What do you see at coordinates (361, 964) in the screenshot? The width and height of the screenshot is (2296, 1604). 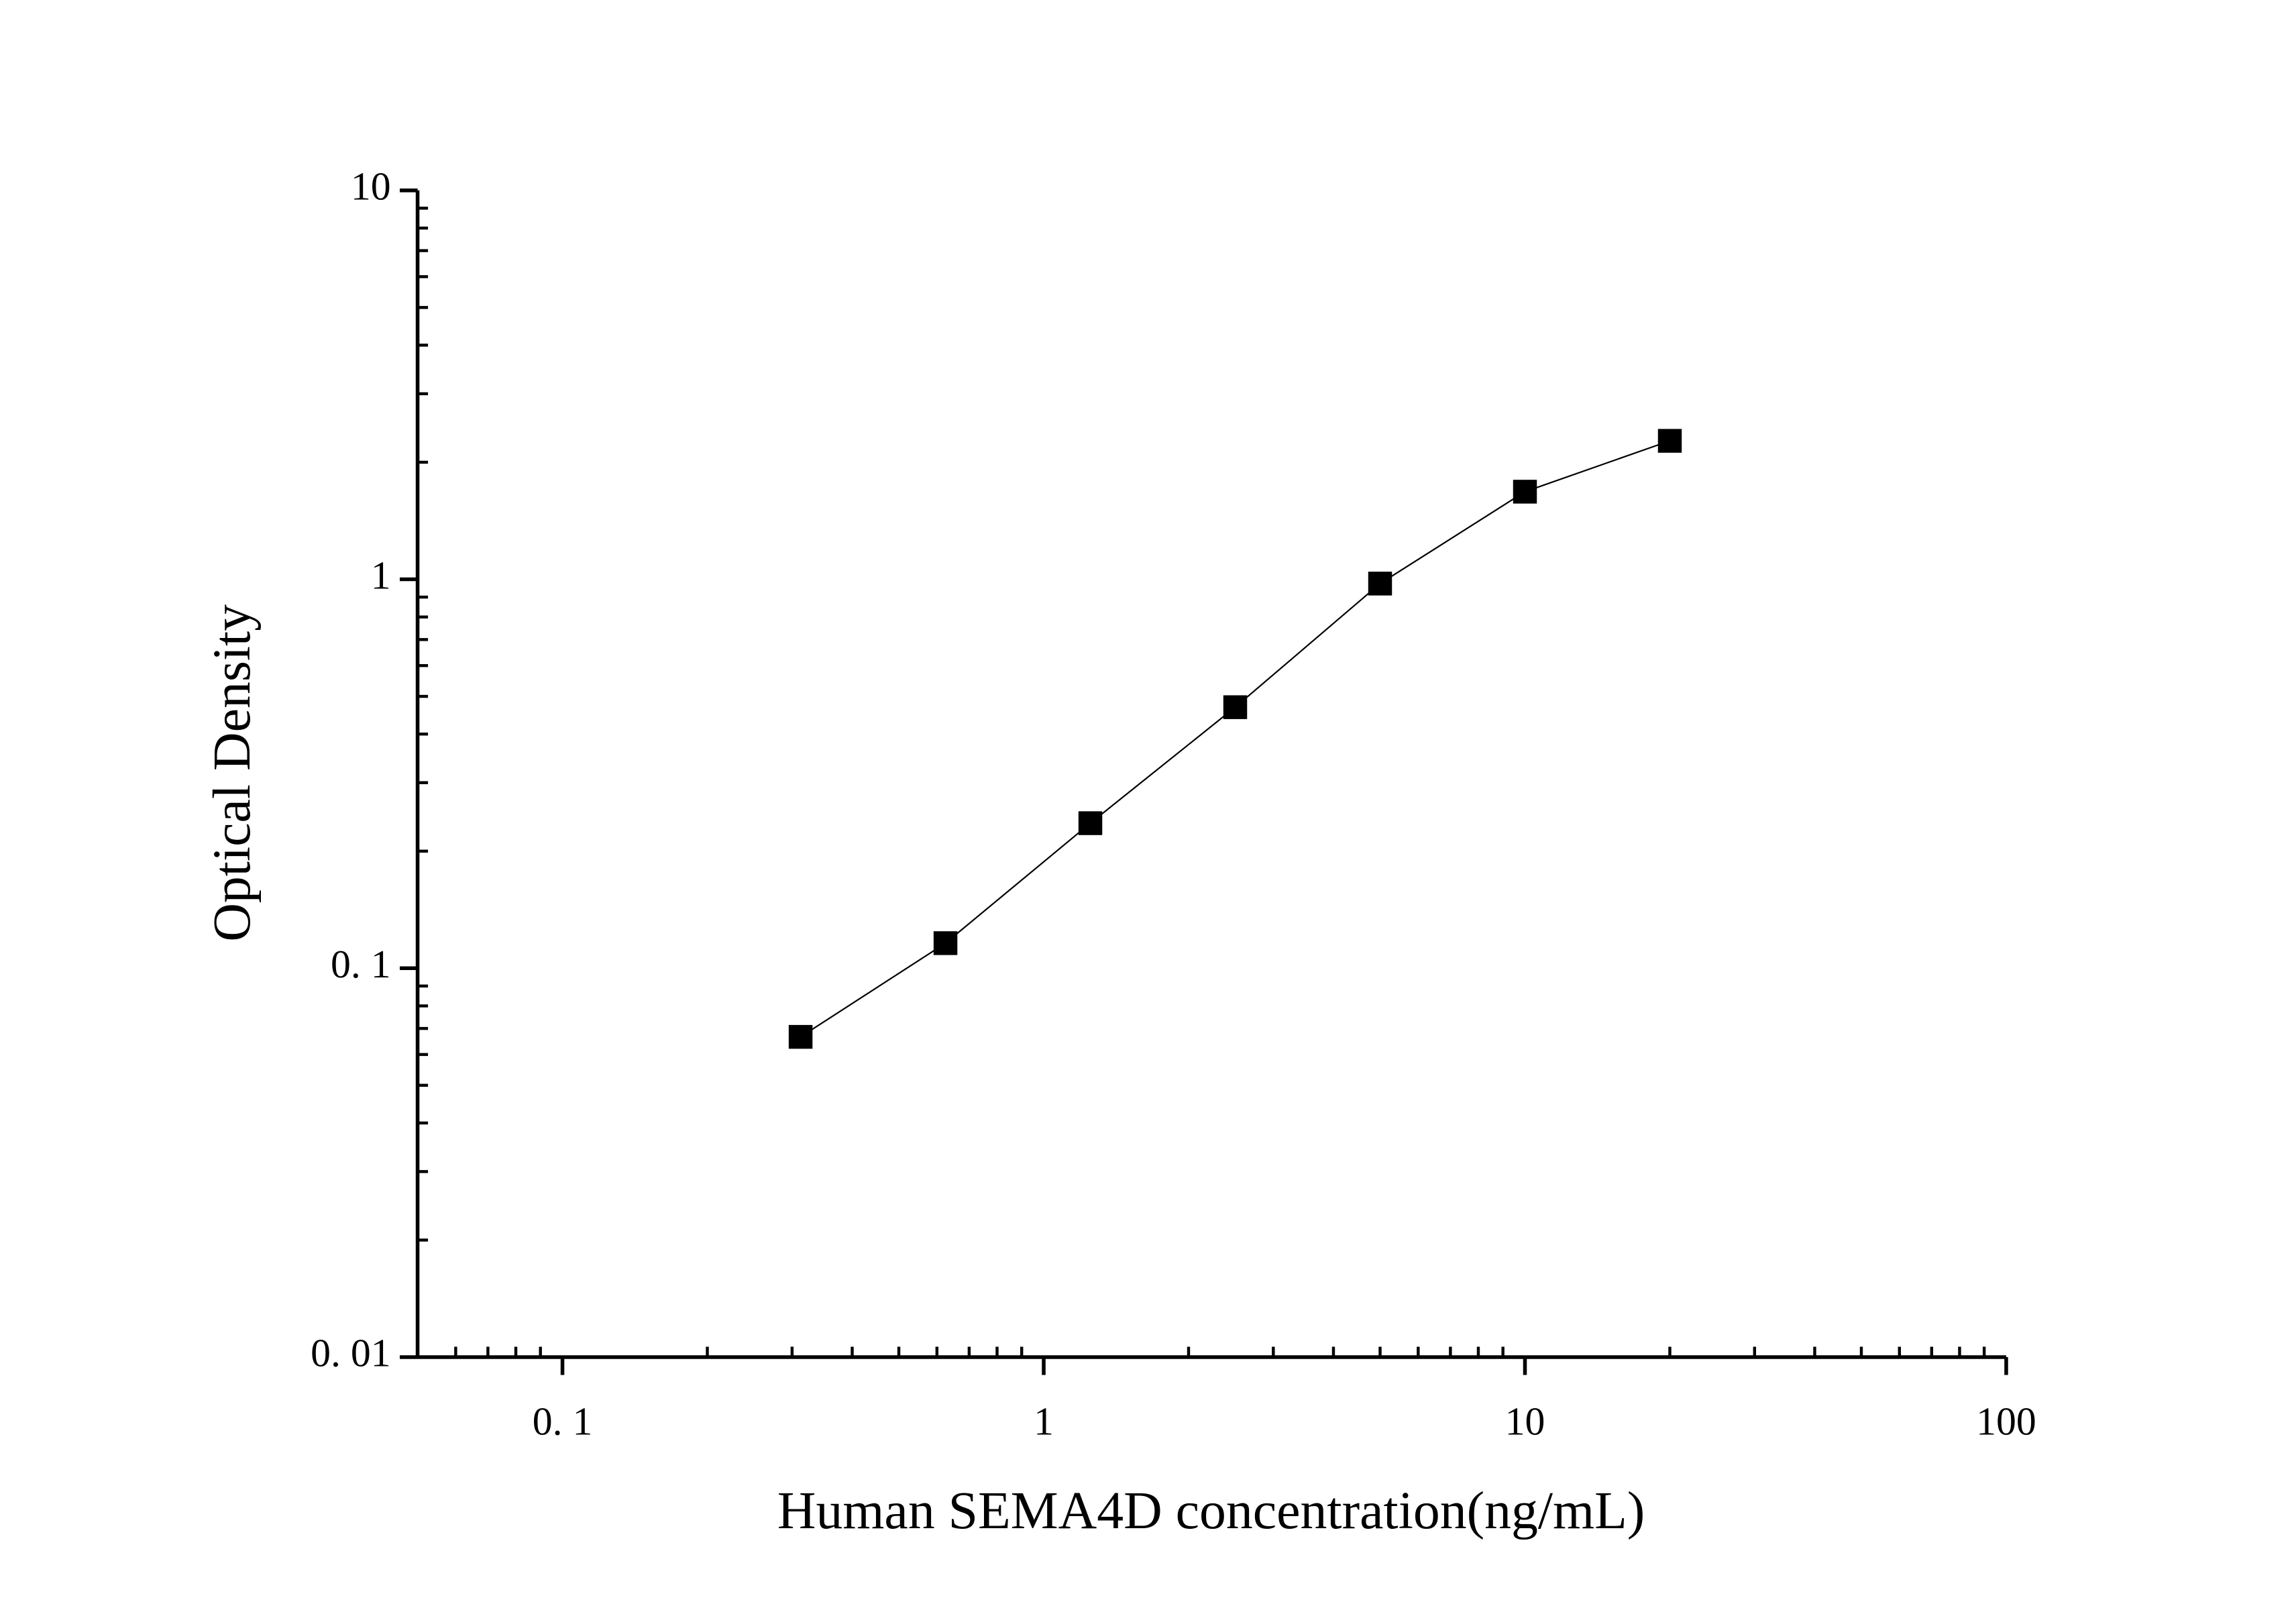 I see `y-tick-label: 0. 1` at bounding box center [361, 964].